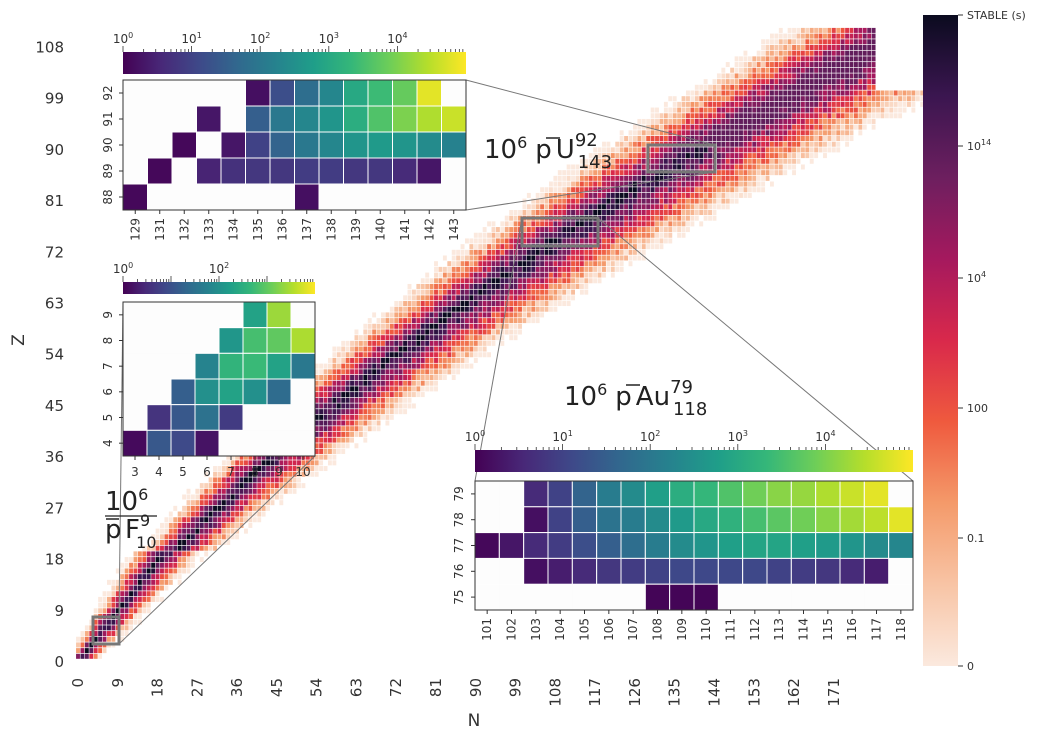  I want to click on y-tick-label: 81, so click(54, 201).